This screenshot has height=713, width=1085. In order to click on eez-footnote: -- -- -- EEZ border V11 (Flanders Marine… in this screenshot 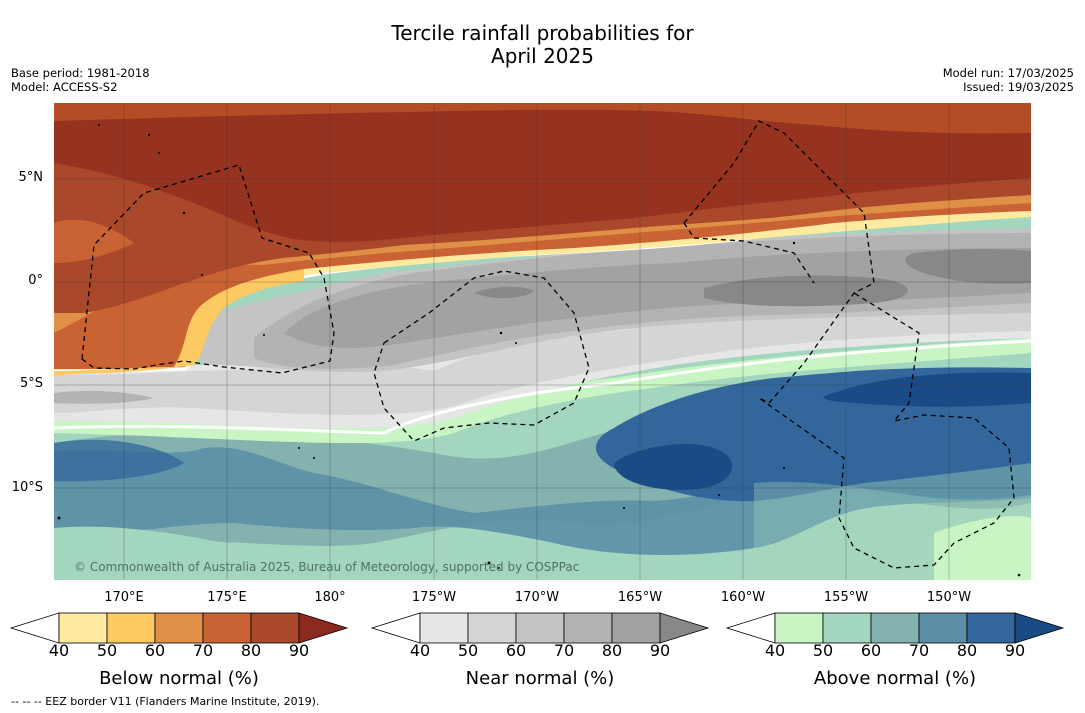, I will do `click(165, 701)`.